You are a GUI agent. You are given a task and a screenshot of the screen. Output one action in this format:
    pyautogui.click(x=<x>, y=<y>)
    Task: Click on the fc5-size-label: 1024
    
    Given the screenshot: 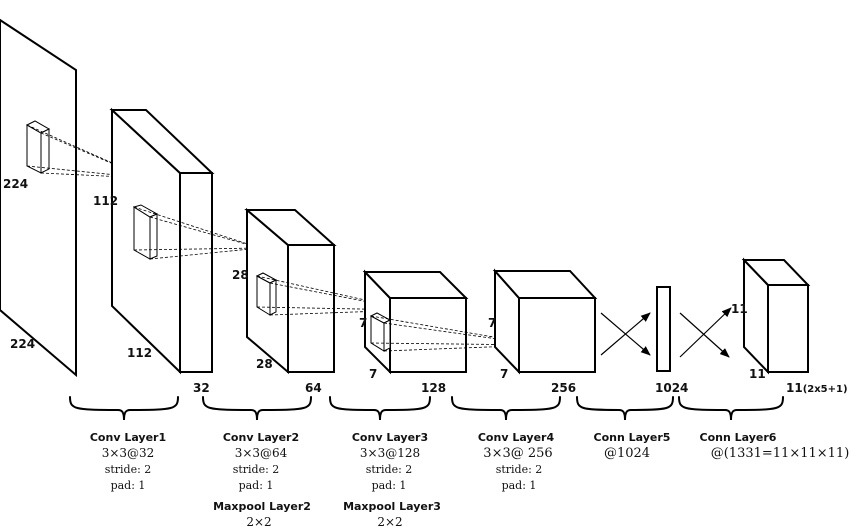 What is the action you would take?
    pyautogui.click(x=671, y=388)
    